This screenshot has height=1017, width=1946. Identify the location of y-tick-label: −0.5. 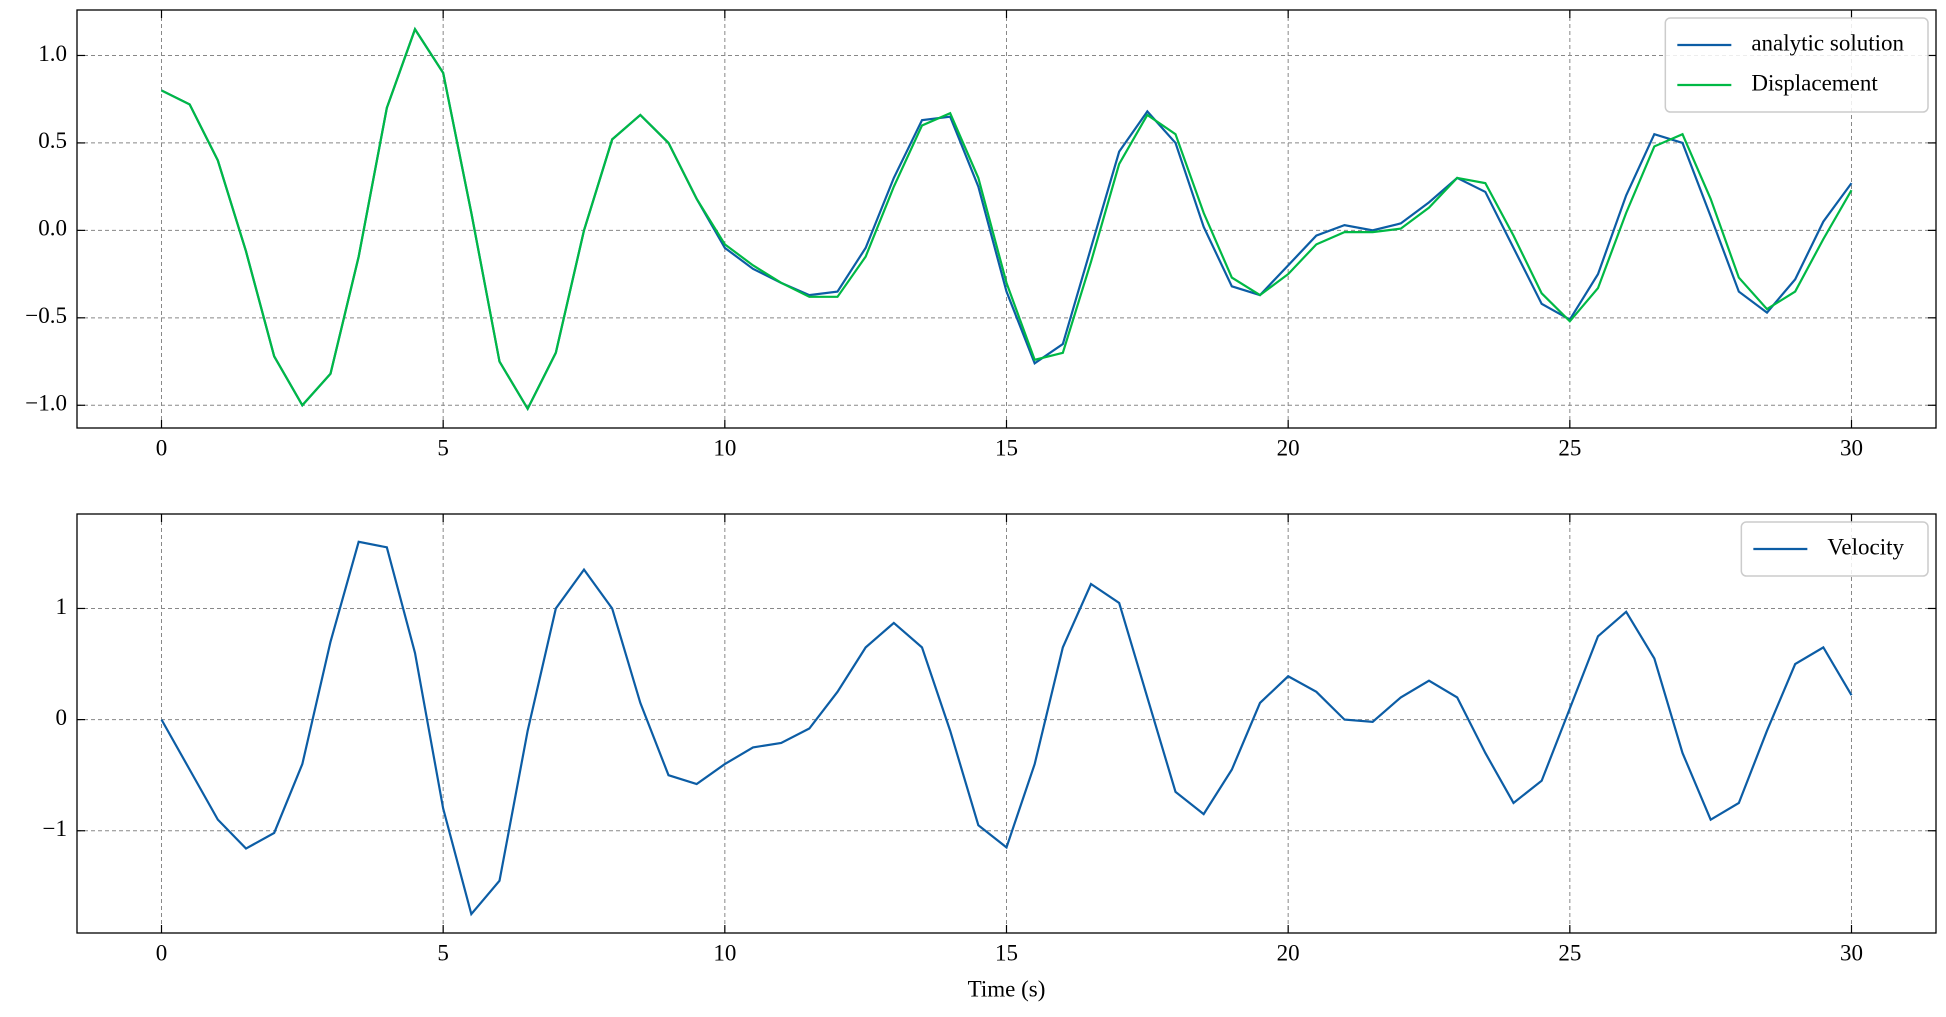
(46, 315).